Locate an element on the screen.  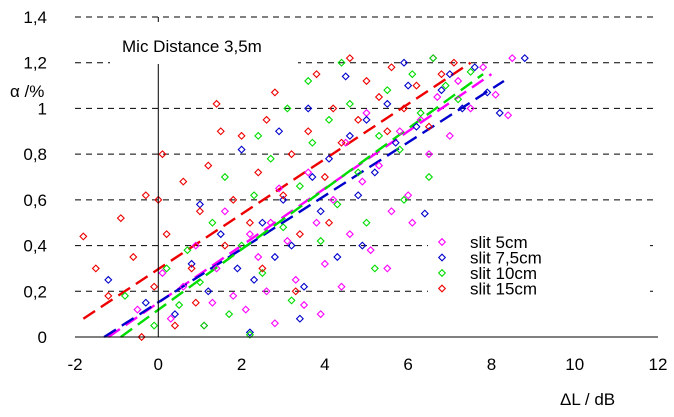
y-tick-label: 0,4 is located at coordinates (35, 246).